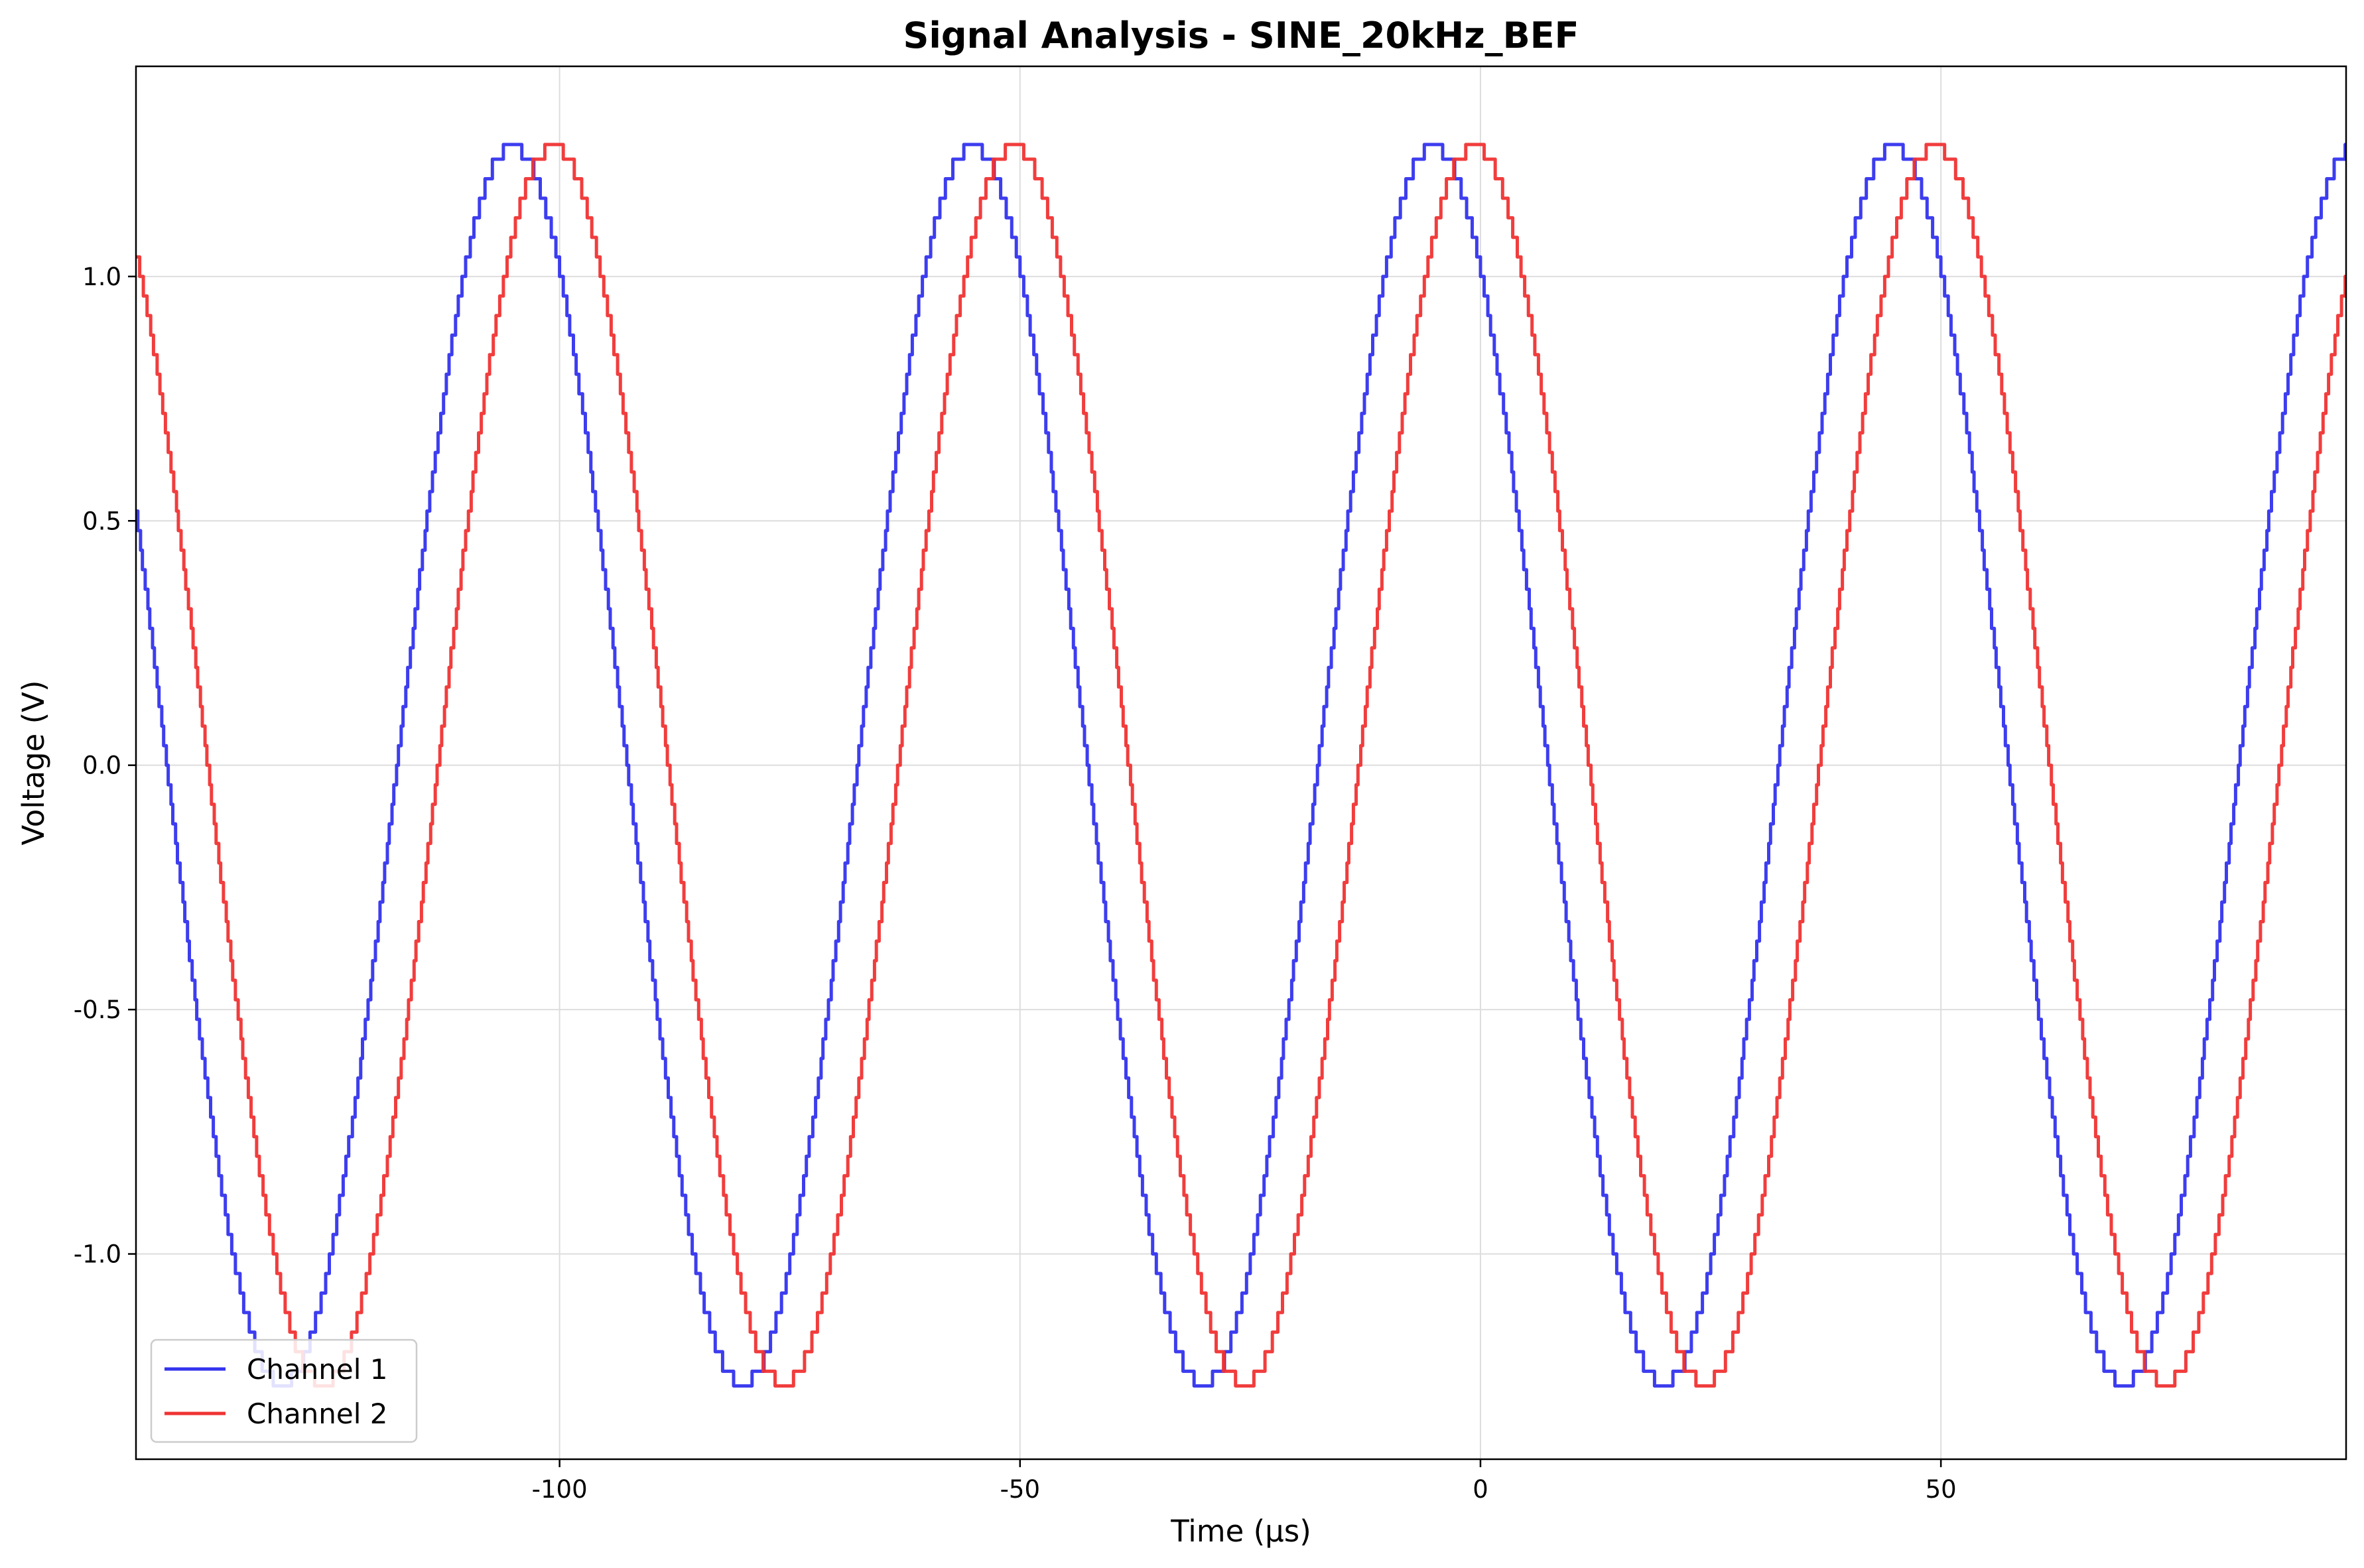 Image resolution: width=2364 pixels, height=1568 pixels. Describe the element at coordinates (1241, 35) in the screenshot. I see `chart-title: Signal Analysis - SINE_20kHz_BEF` at that location.